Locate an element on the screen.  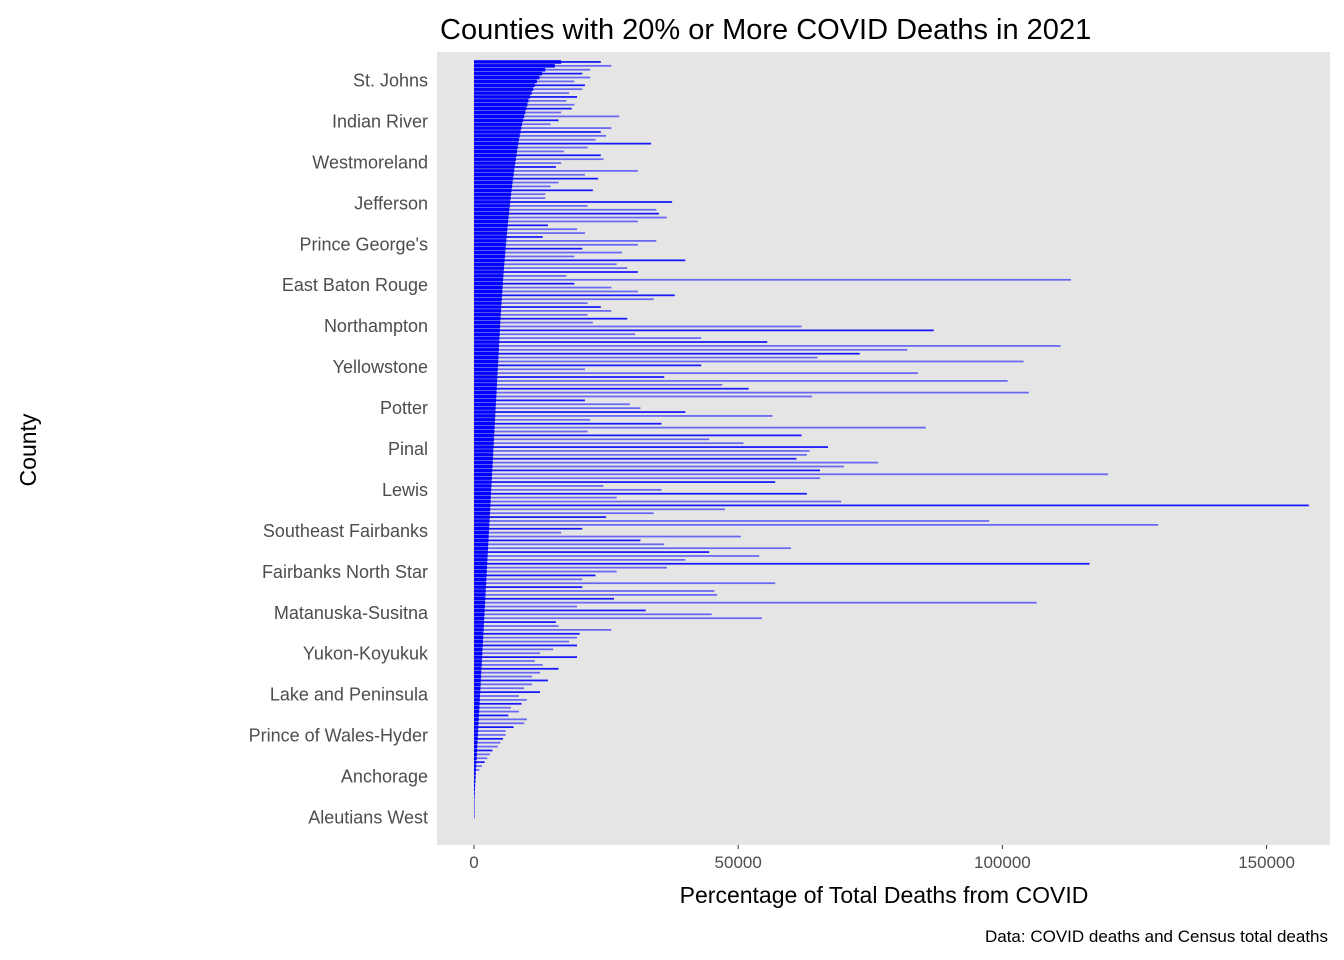
y-tick-label: Anchorage is located at coordinates (384, 777).